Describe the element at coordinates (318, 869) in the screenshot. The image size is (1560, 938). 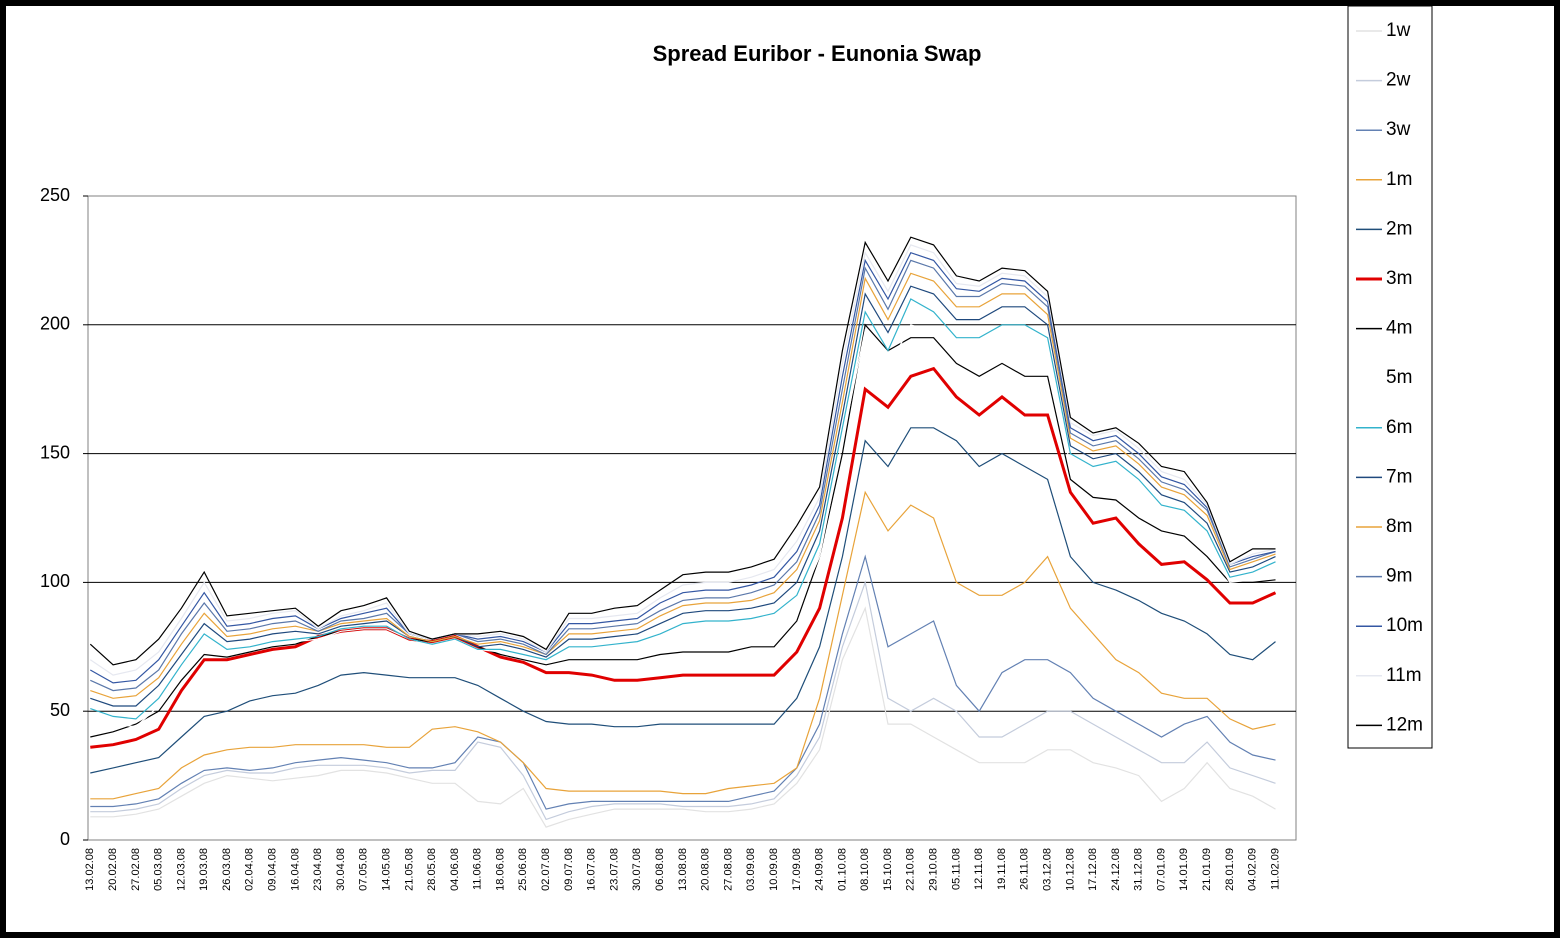
I see `x-tick-label: 23.04.08` at that location.